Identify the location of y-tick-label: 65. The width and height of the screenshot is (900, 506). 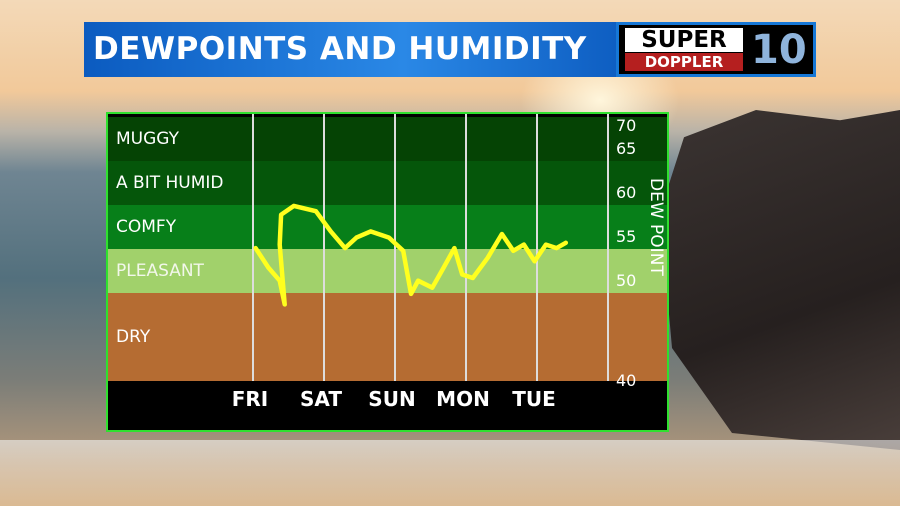
(626, 148).